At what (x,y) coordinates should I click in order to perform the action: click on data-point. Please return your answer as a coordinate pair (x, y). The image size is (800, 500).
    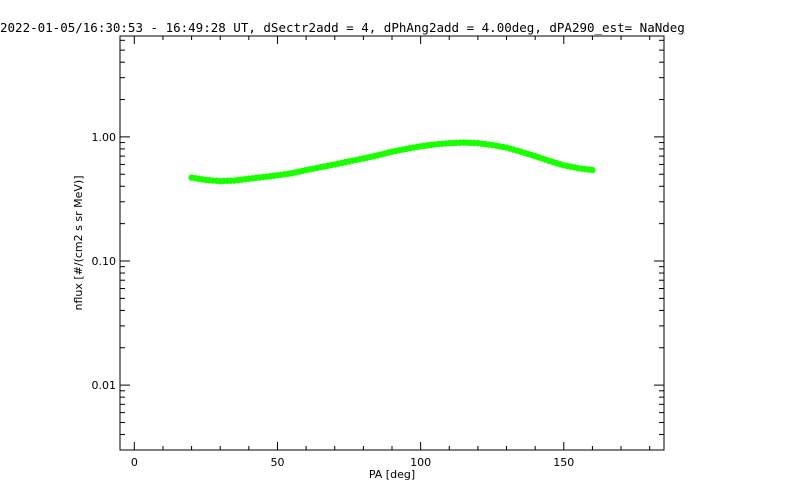
    Looking at the image, I should click on (592, 170).